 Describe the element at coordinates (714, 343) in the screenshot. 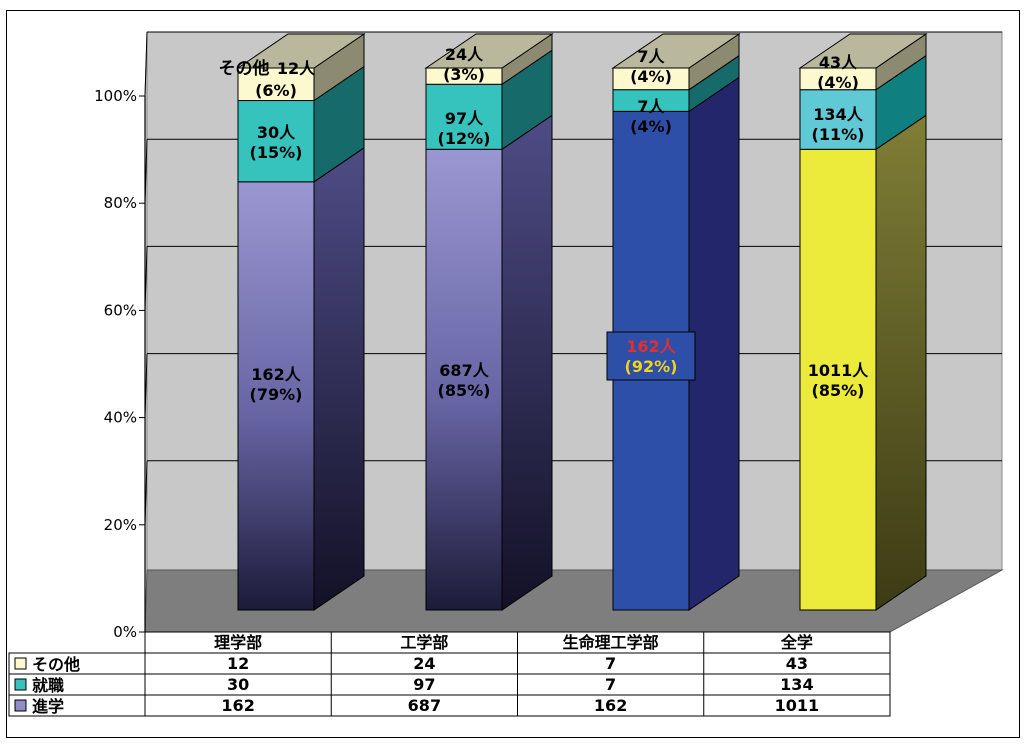

I see `bar-side-2-進学` at that location.